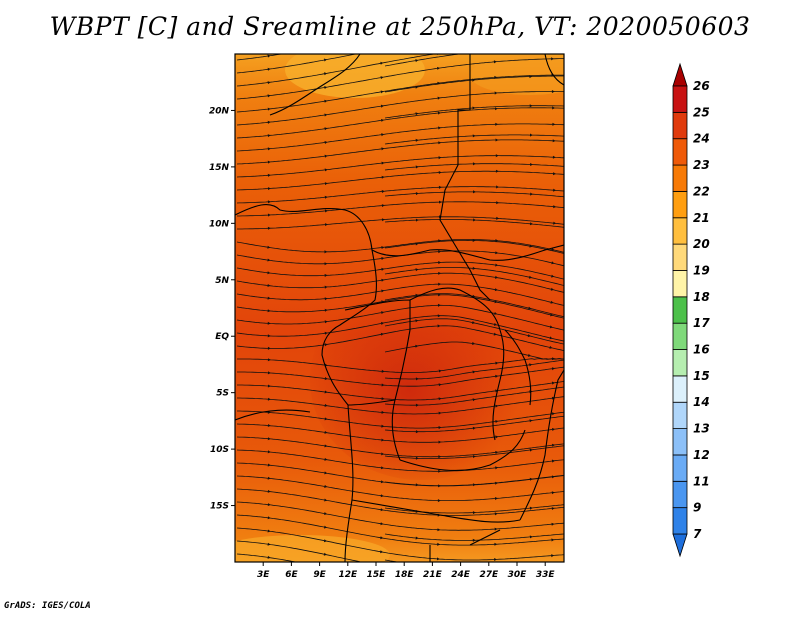 Image resolution: width=800 pixels, height=618 pixels. What do you see at coordinates (433, 575) in the screenshot?
I see `lon-label: 21E` at bounding box center [433, 575].